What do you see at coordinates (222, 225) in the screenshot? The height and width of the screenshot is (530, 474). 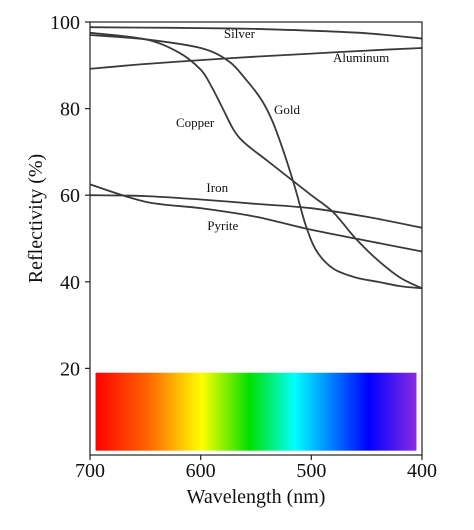 I see `series-label-pyrite: Pyrite` at bounding box center [222, 225].